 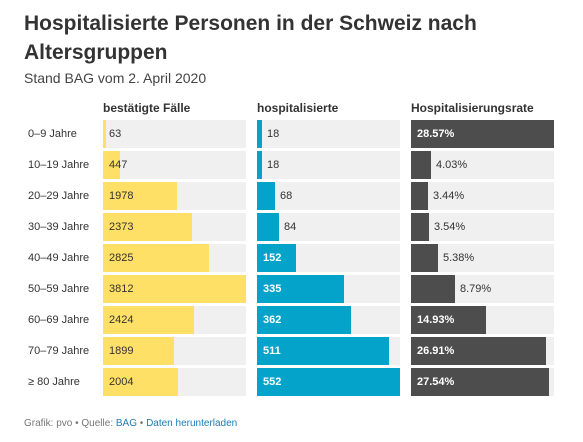 I want to click on chart-subtitle: Stand BAG vom 2. April 2020, so click(x=115, y=78).